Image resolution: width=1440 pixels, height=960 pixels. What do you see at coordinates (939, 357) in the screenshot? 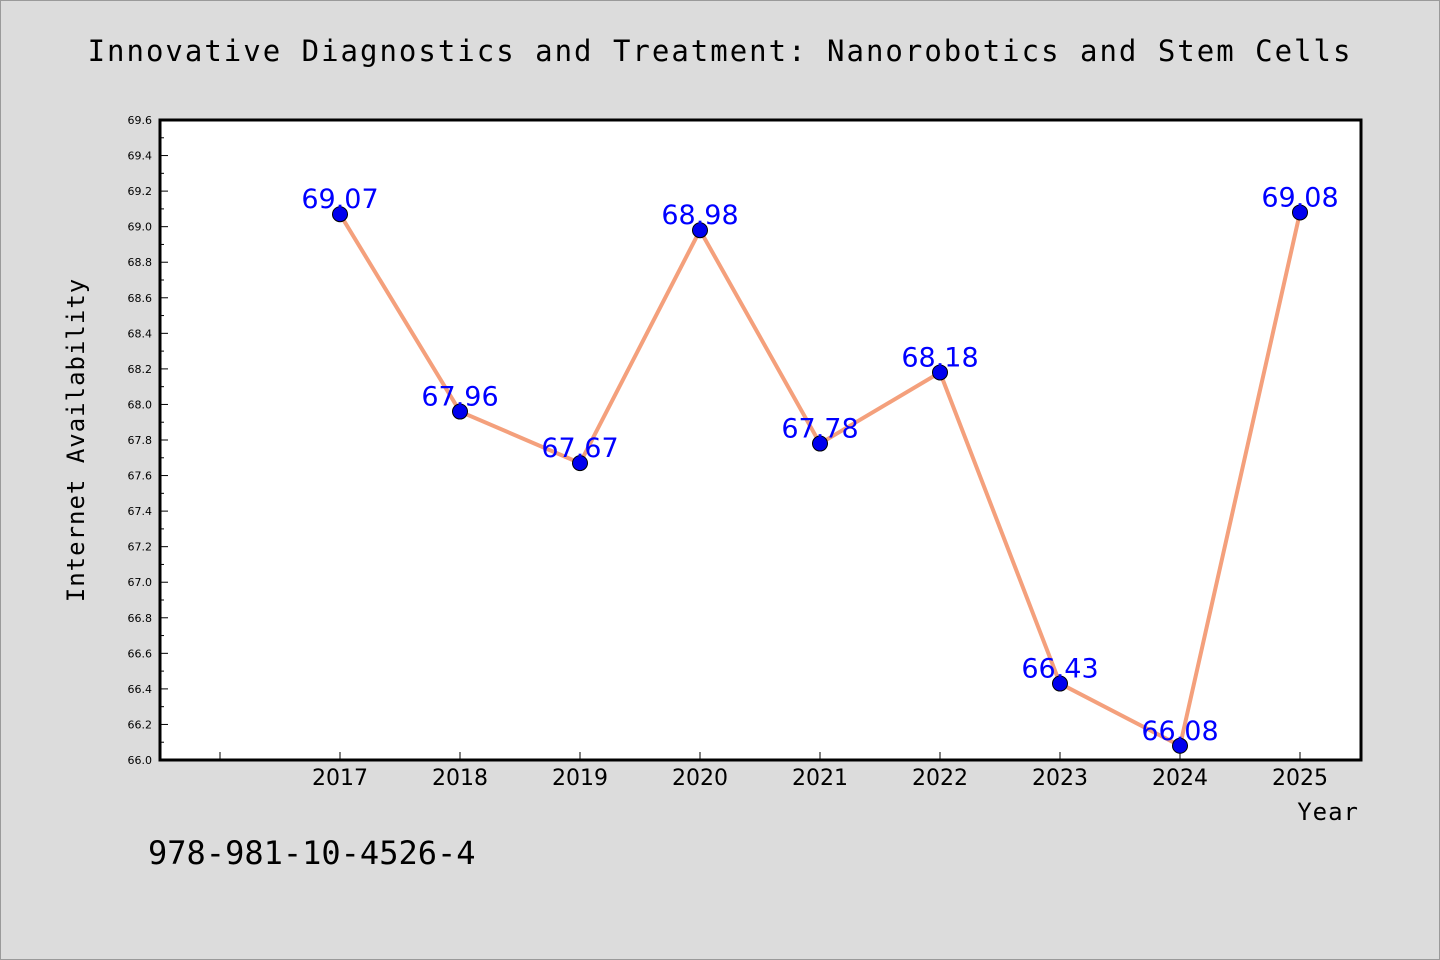
I see `data-label: 68.18` at bounding box center [939, 357].